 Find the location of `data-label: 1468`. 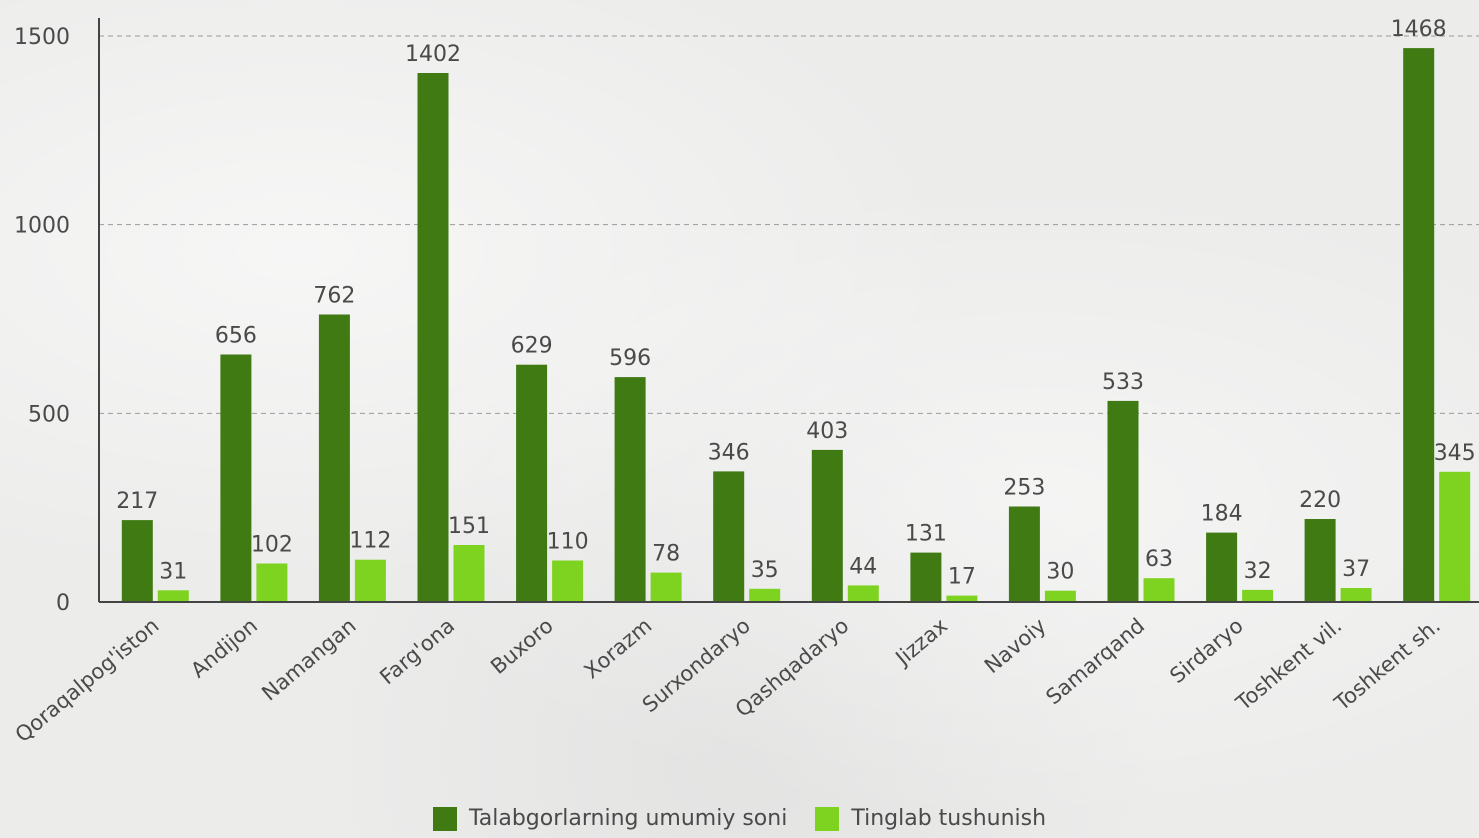

data-label: 1468 is located at coordinates (1419, 29).